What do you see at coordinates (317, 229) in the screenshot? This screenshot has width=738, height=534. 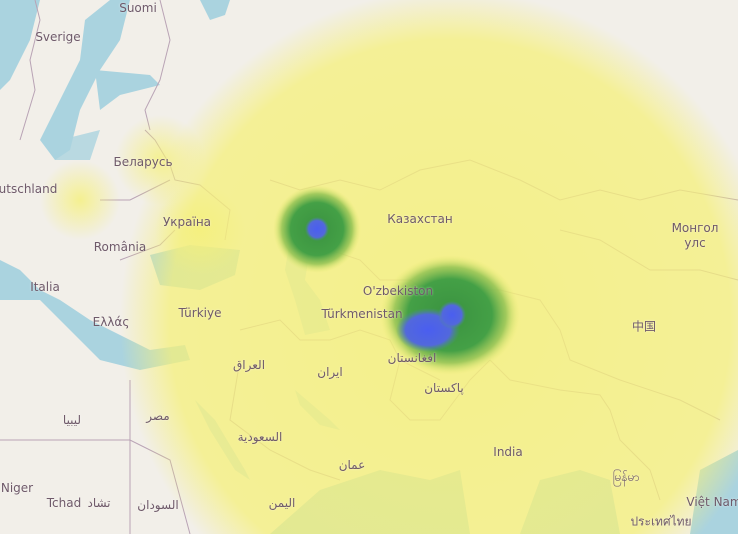 I see `heat-zone-west-kazakhstan-core` at bounding box center [317, 229].